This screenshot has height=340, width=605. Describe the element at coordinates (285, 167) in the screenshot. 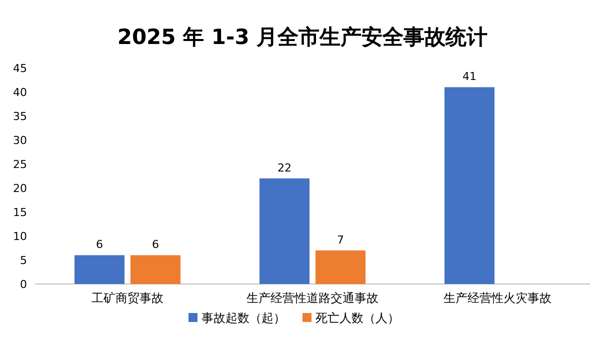

I see `label: 22` at that location.